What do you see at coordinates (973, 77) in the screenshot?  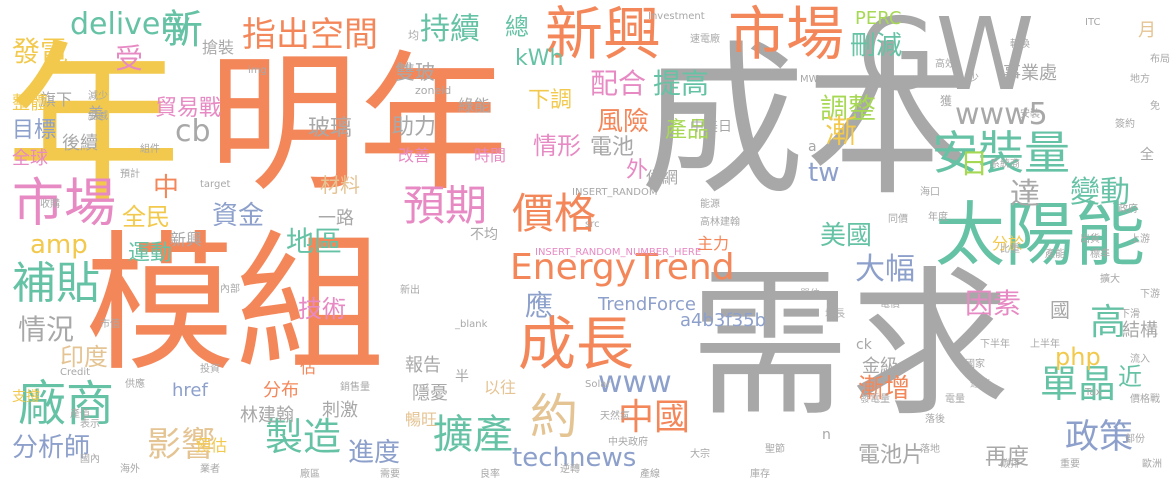 I see `cloud-word: 少` at bounding box center [973, 77].